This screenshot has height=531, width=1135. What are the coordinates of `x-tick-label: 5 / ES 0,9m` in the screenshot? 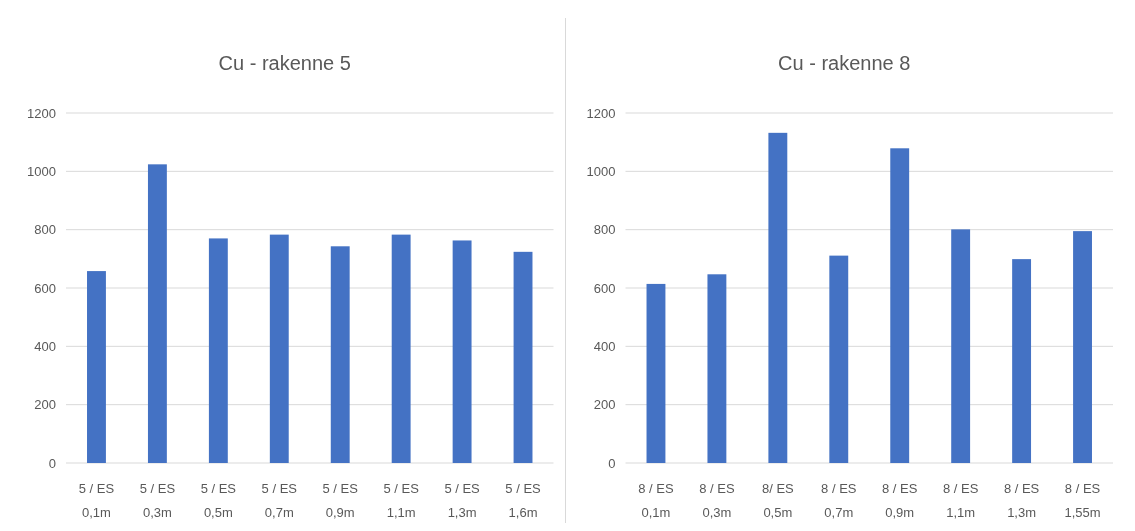 It's located at (340, 500).